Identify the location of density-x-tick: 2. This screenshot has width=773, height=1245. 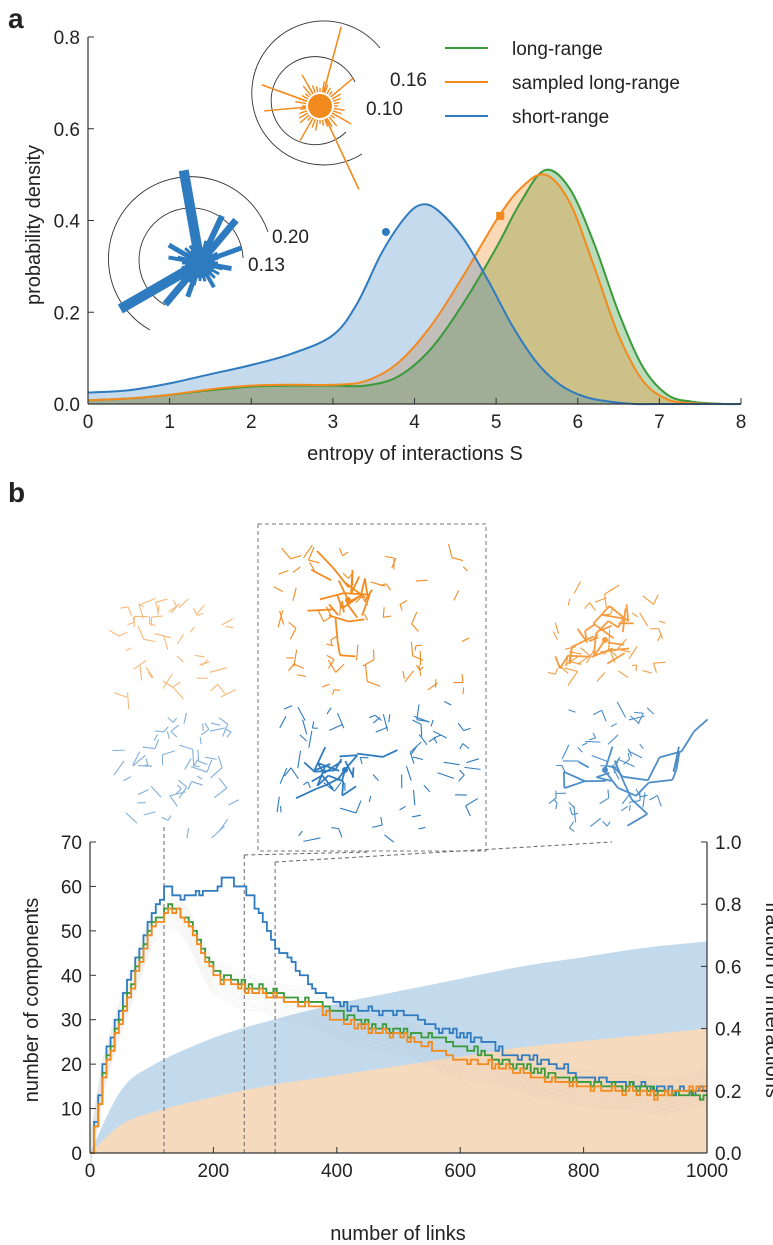
(251, 422).